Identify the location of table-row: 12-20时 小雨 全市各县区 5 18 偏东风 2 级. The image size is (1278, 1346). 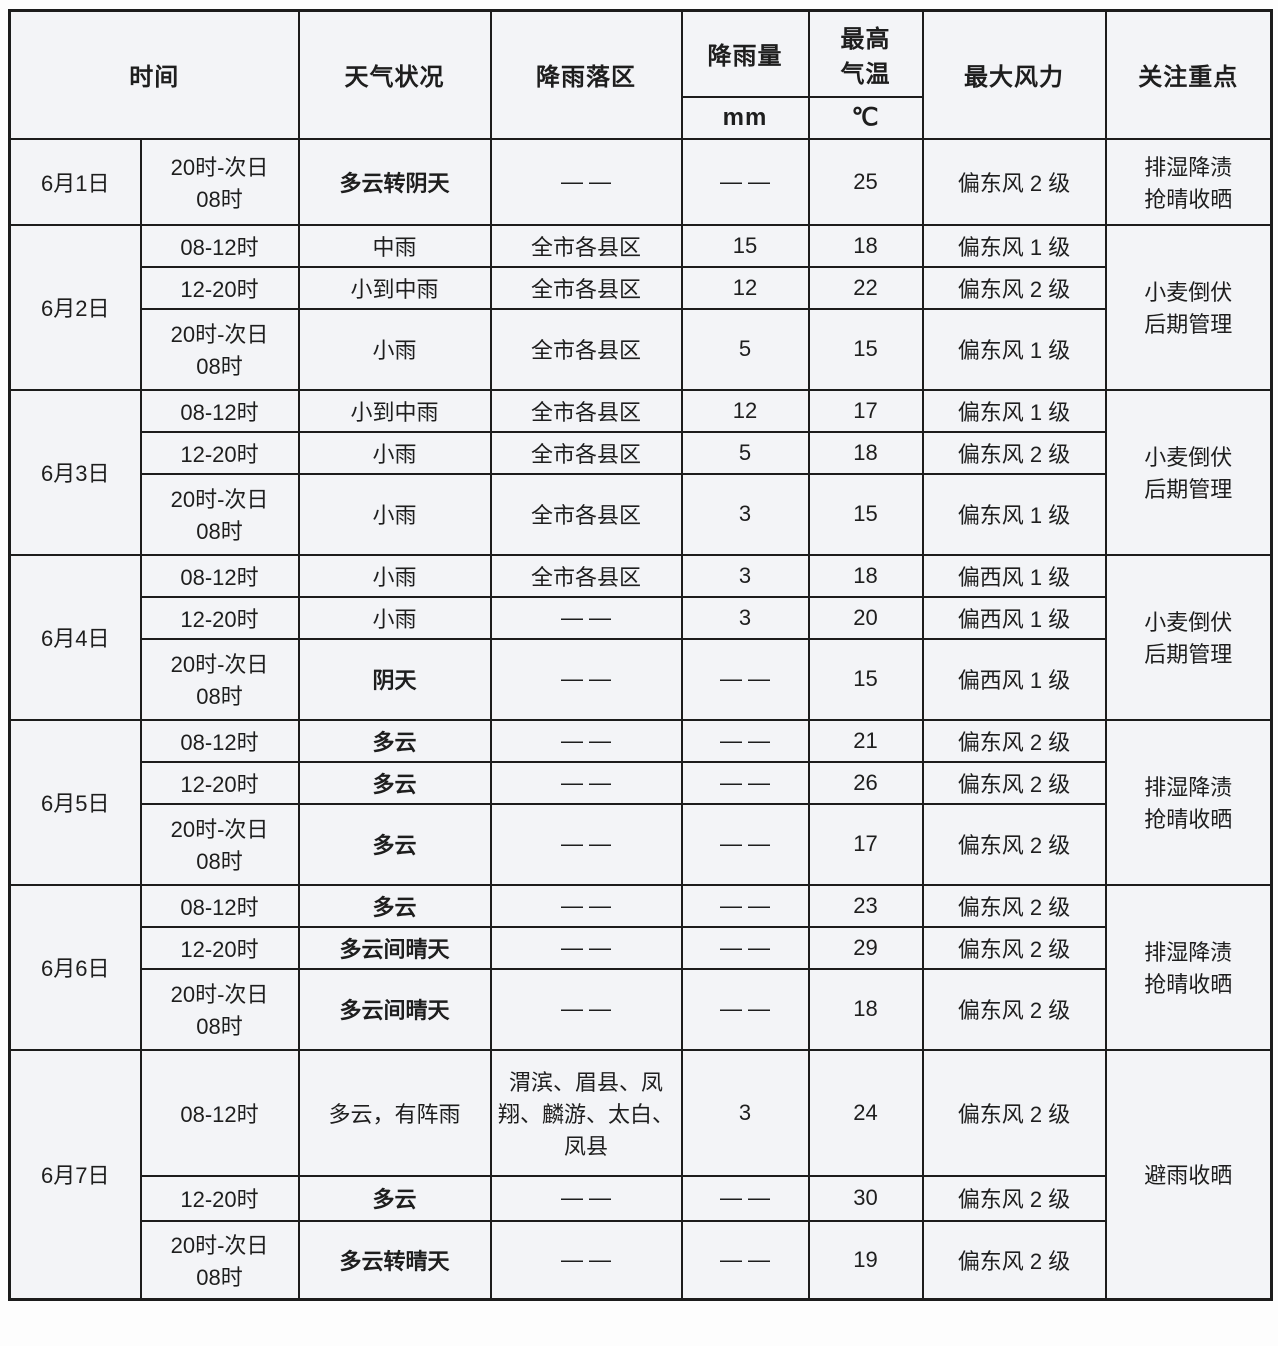
(641, 452).